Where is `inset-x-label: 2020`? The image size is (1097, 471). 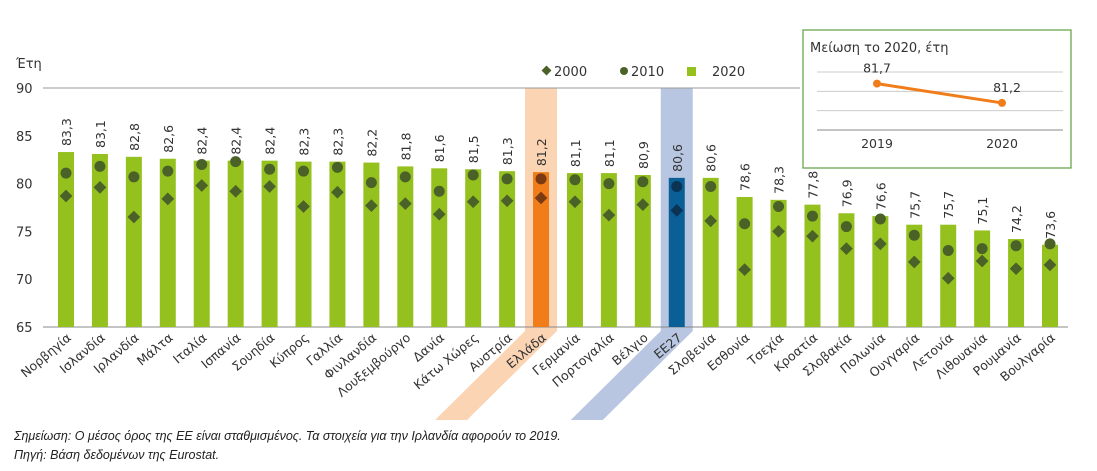
inset-x-label: 2020 is located at coordinates (1002, 143).